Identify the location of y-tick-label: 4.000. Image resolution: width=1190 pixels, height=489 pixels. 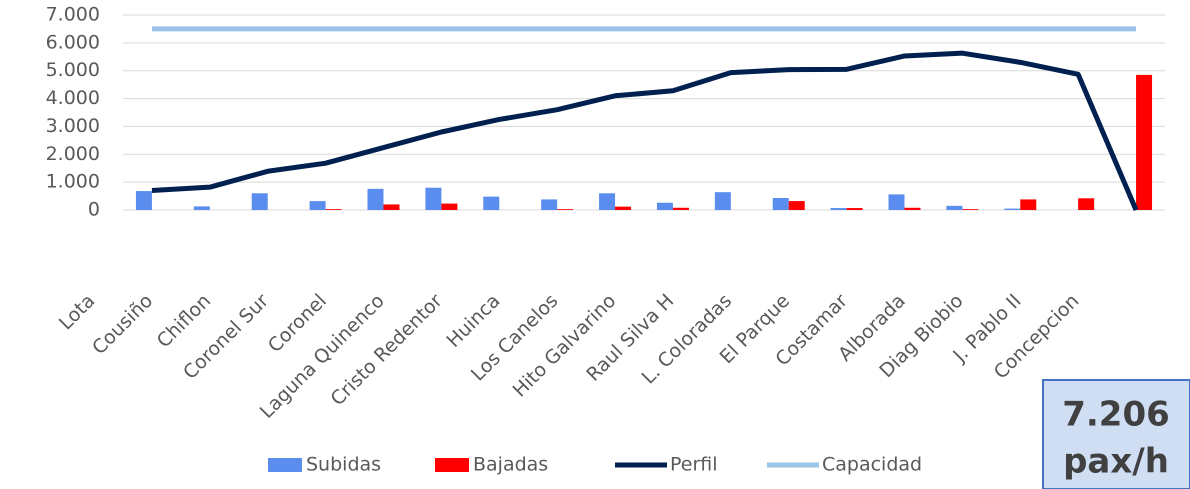
(73, 98).